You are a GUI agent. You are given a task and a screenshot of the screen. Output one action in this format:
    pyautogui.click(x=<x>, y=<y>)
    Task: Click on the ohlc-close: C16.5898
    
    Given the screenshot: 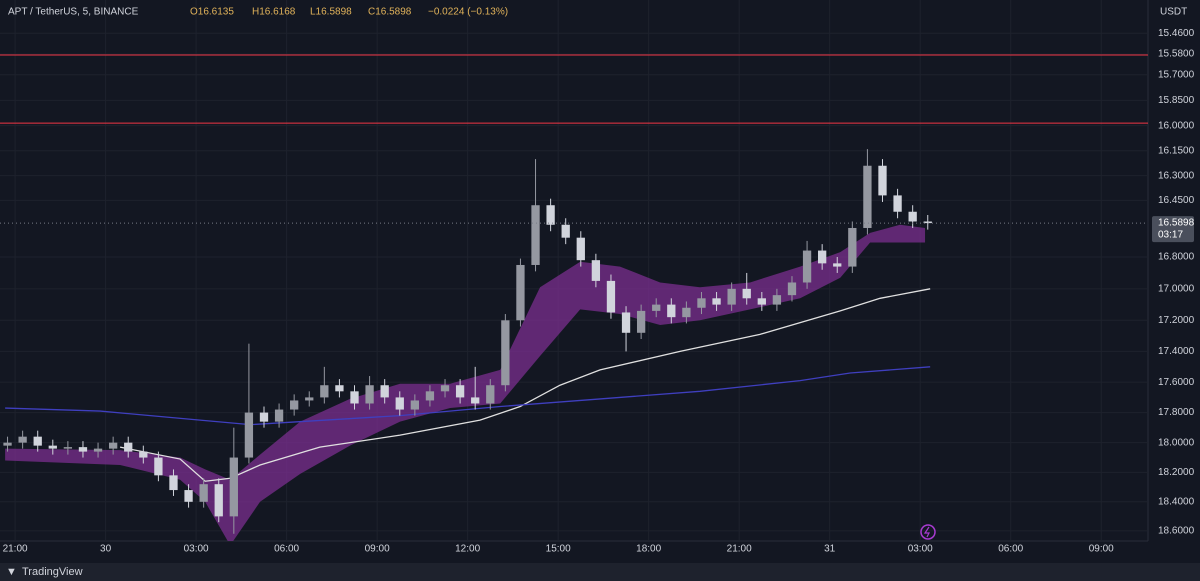 What is the action you would take?
    pyautogui.click(x=390, y=12)
    